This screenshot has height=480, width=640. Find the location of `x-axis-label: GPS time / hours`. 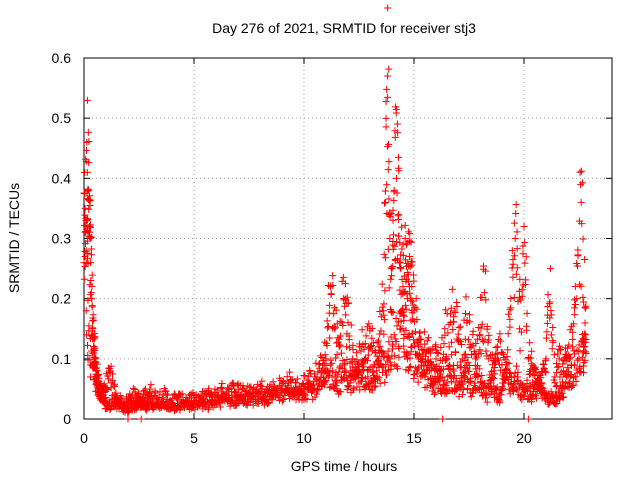

x-axis-label: GPS time / hours is located at coordinates (344, 466).